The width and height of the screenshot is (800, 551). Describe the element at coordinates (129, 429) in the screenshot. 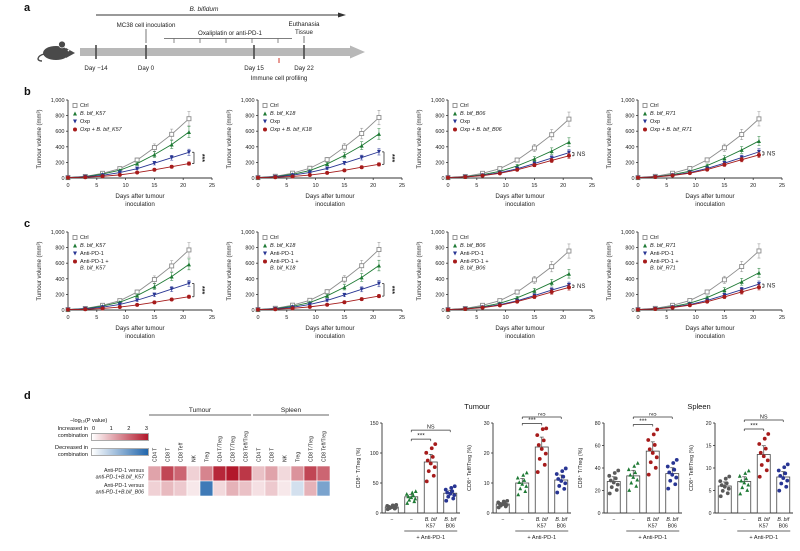

I see `legend-tick: 2` at that location.